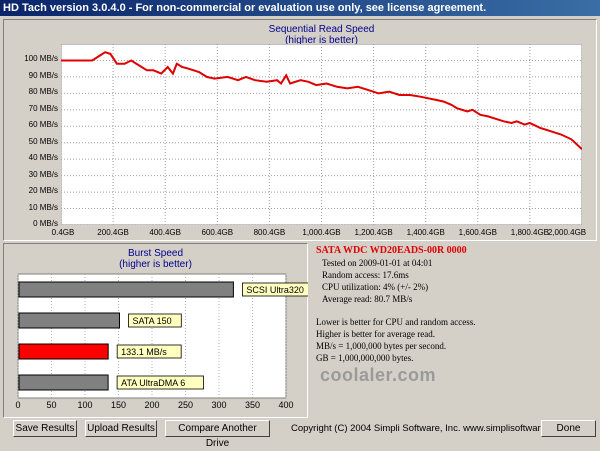  What do you see at coordinates (185, 405) in the screenshot?
I see `burst-x-tick-label: 250` at bounding box center [185, 405].